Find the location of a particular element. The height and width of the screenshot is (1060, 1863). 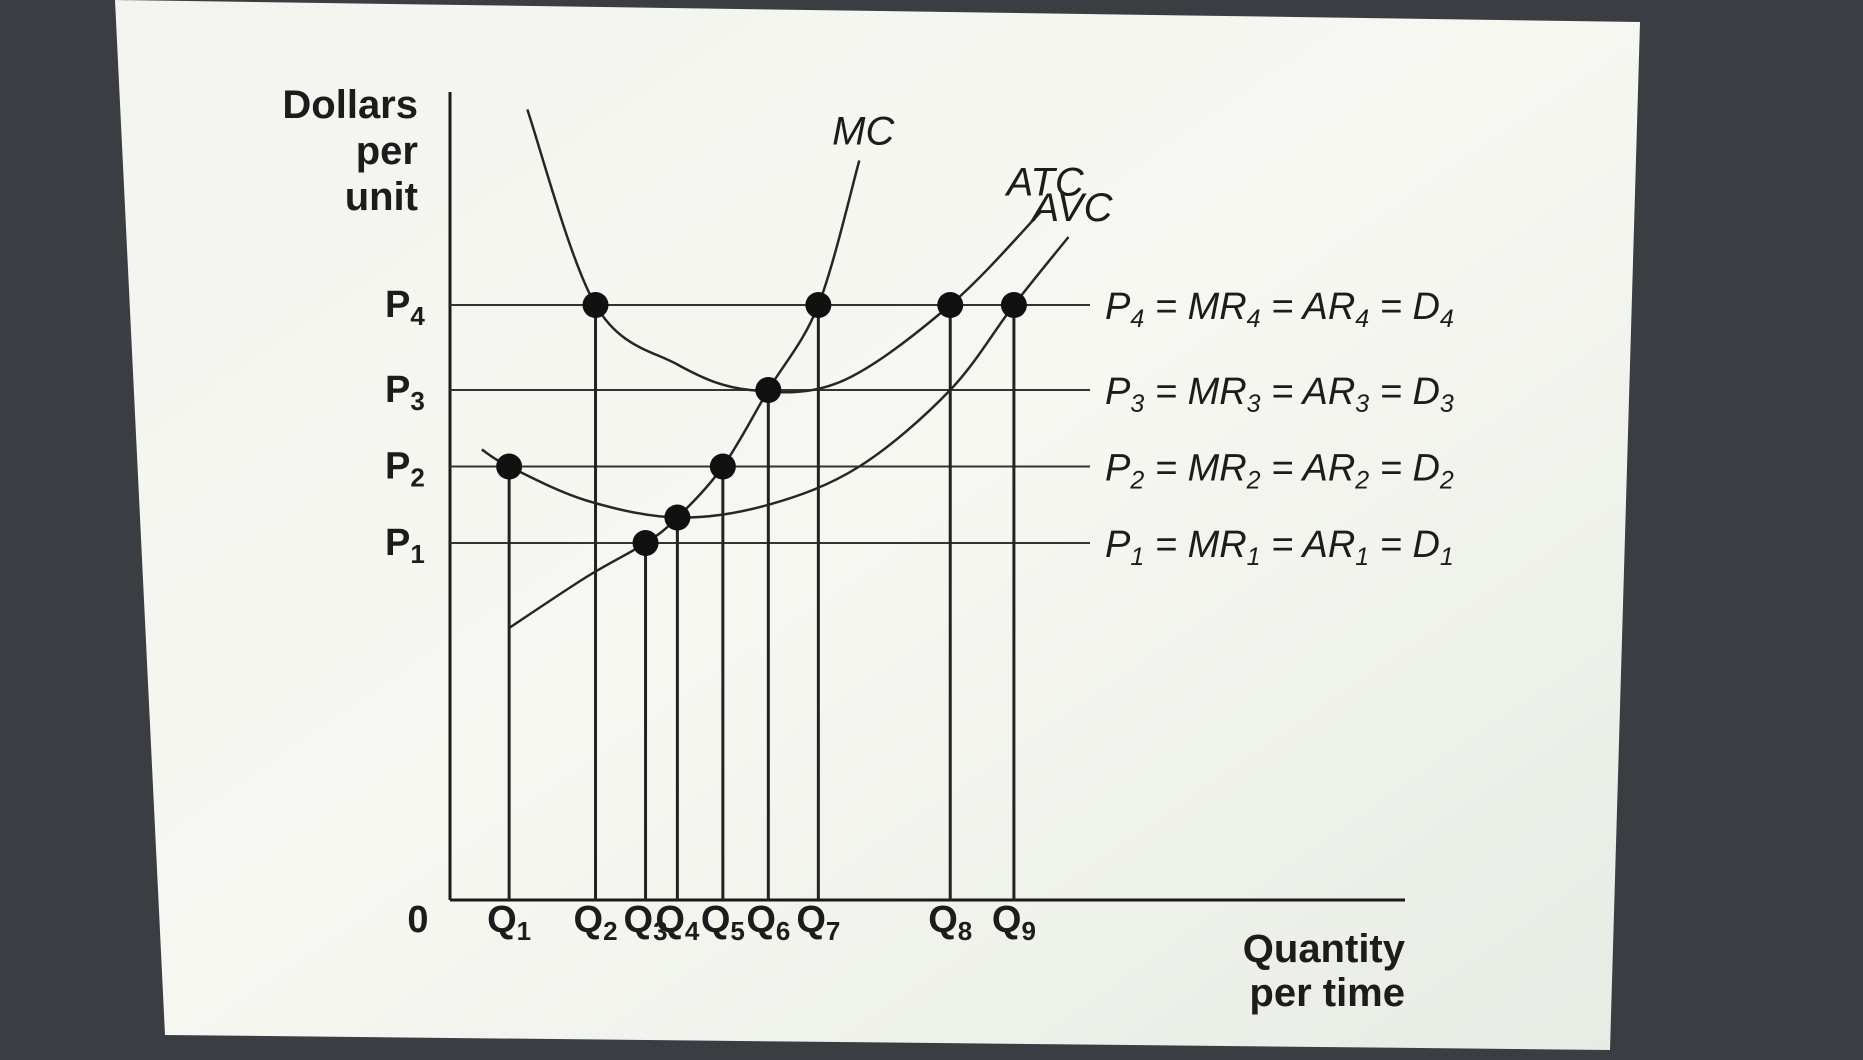

x-axis-title-line-2: per time is located at coordinates (1327, 993).